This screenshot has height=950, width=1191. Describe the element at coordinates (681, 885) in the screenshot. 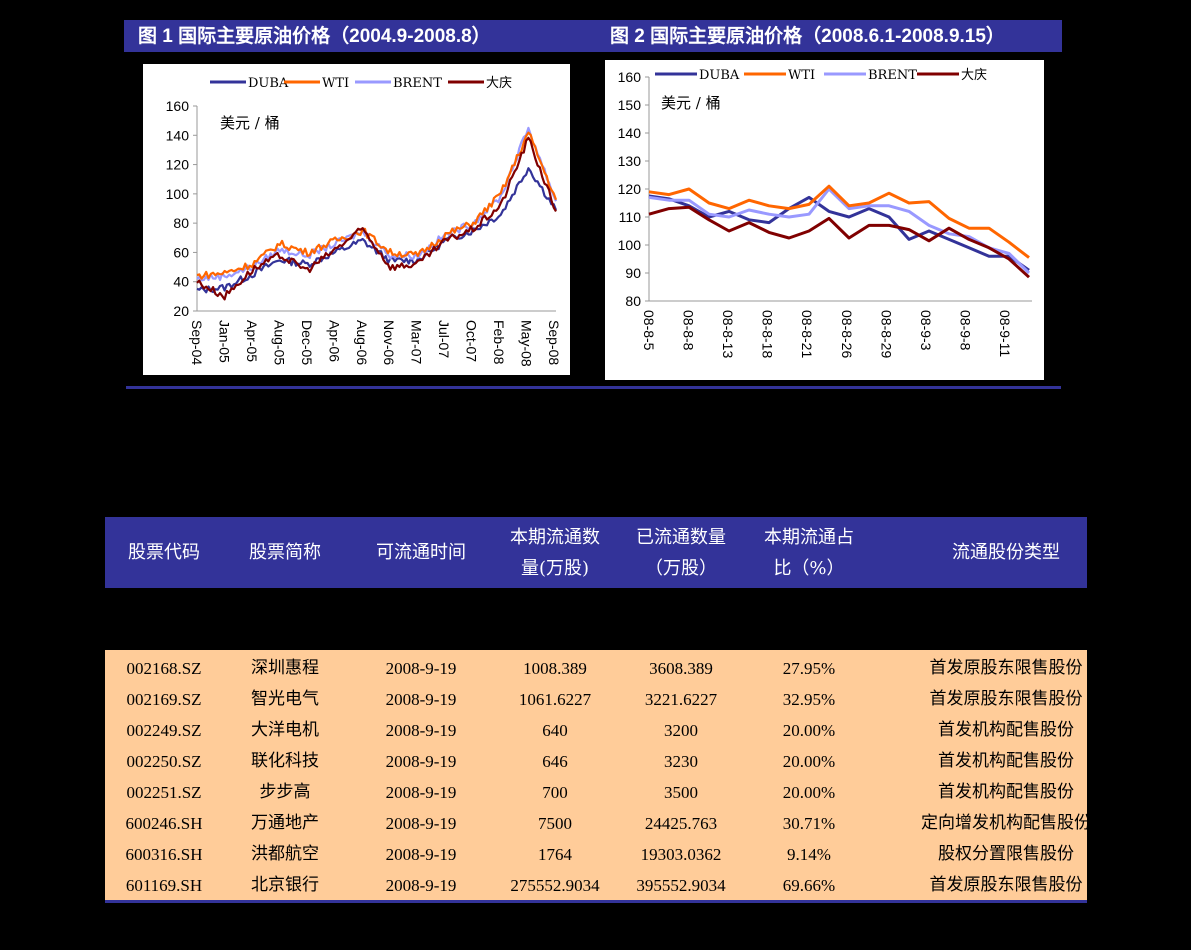

I see `table-cell: 395552.9034` at that location.